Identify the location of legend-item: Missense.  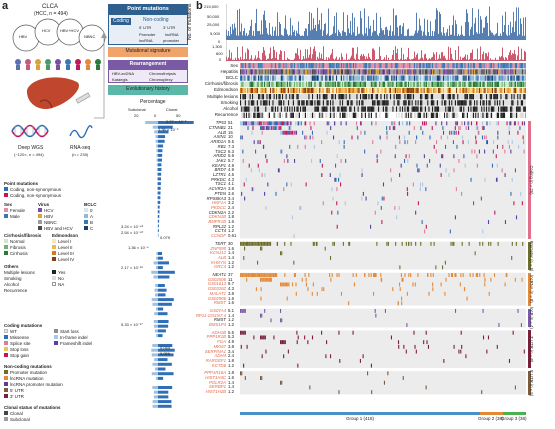
(28, 337).